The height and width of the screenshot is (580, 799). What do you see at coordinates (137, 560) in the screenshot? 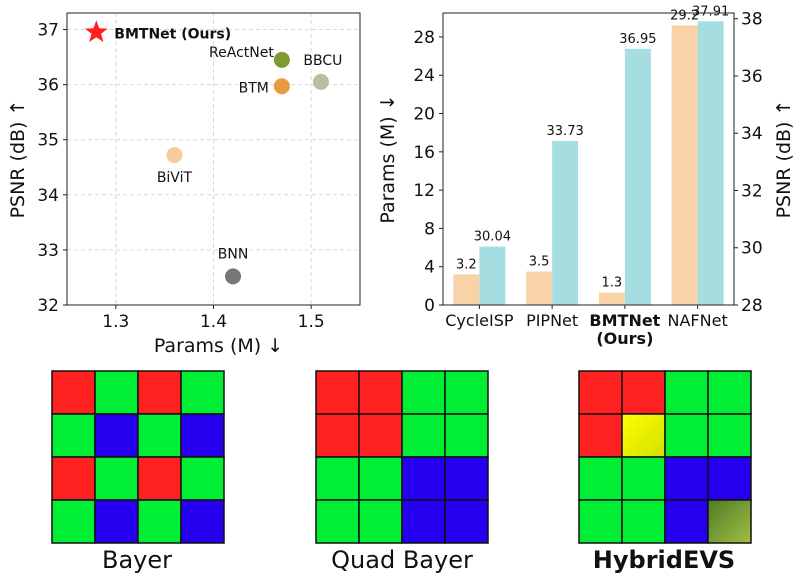
I see `cfa-title: Bayer` at bounding box center [137, 560].